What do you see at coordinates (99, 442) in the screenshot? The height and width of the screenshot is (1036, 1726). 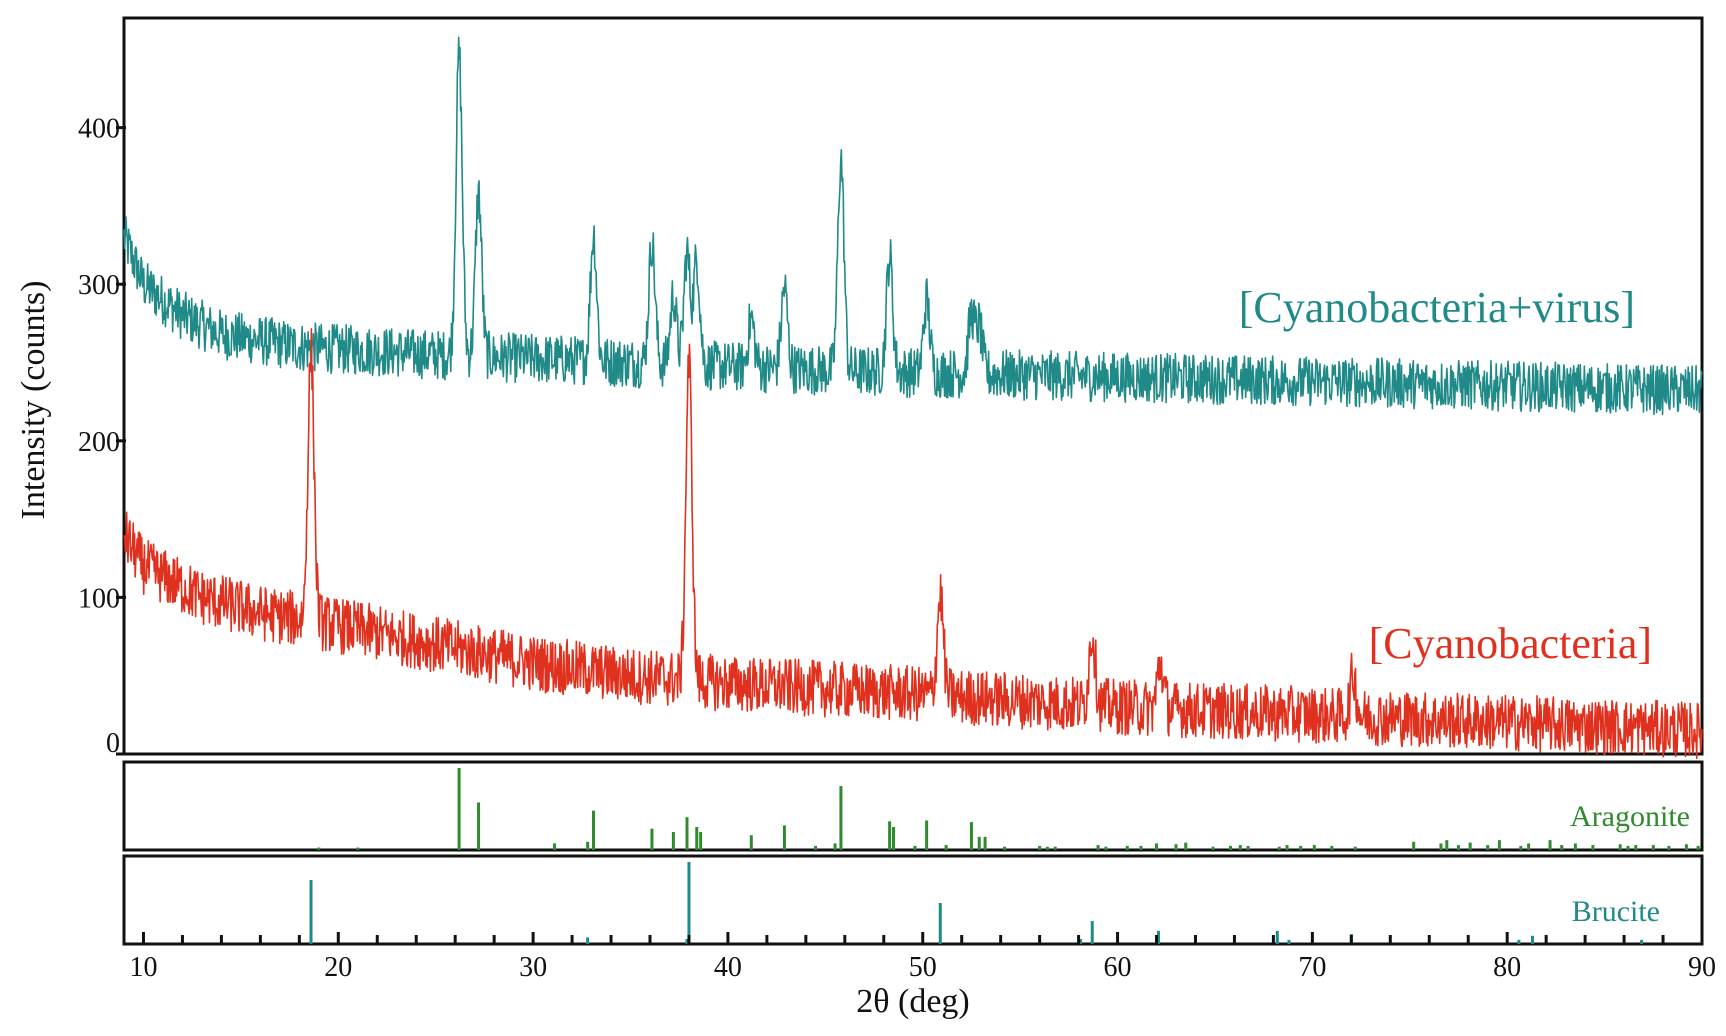 I see `y-tick-label-2: 200` at bounding box center [99, 442].